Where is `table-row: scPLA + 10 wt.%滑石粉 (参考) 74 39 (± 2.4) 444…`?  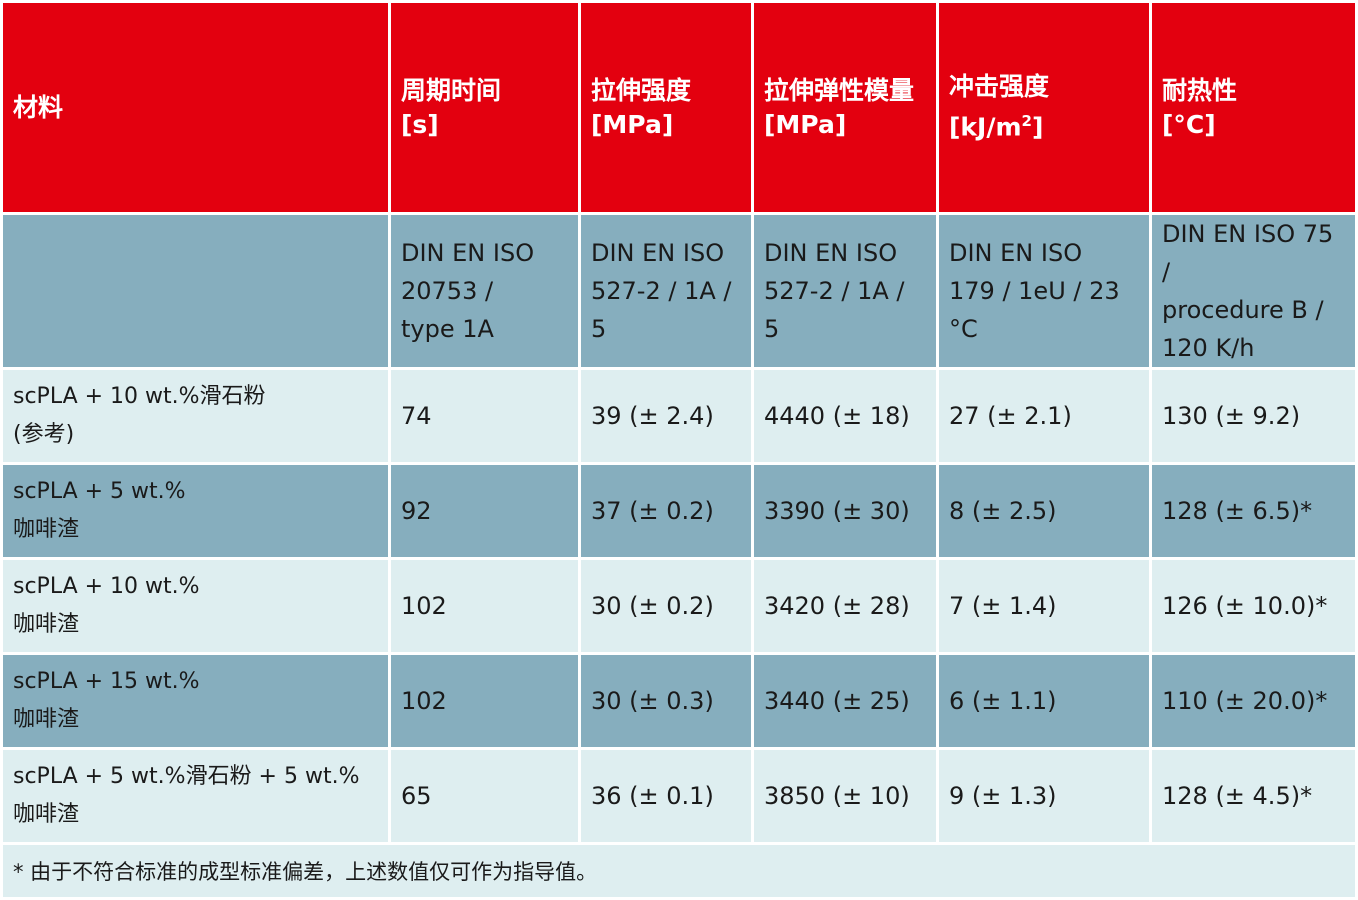
table-row: scPLA + 10 wt.%滑石粉 (参考) 74 39 (± 2.4) 444… is located at coordinates (679, 416).